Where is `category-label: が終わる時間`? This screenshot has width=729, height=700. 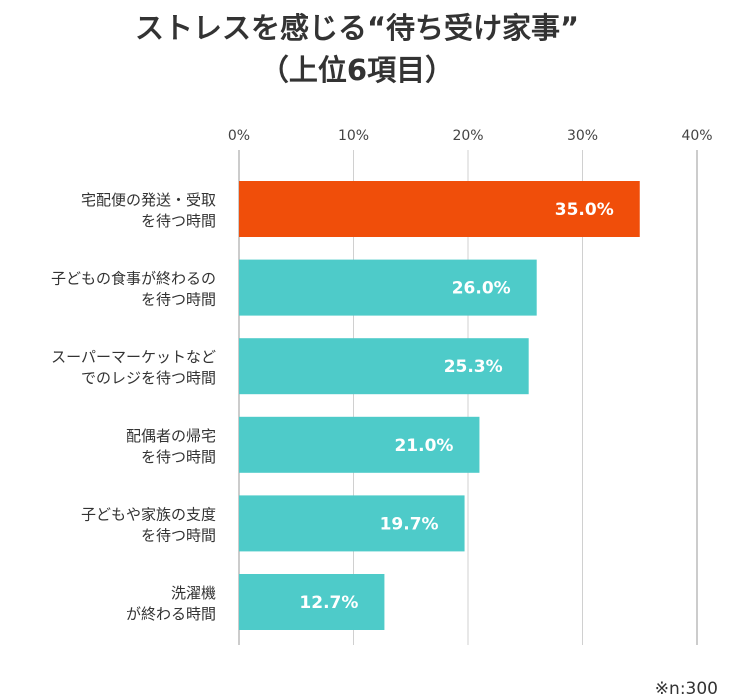 category-label: が終わる時間 is located at coordinates (171, 614).